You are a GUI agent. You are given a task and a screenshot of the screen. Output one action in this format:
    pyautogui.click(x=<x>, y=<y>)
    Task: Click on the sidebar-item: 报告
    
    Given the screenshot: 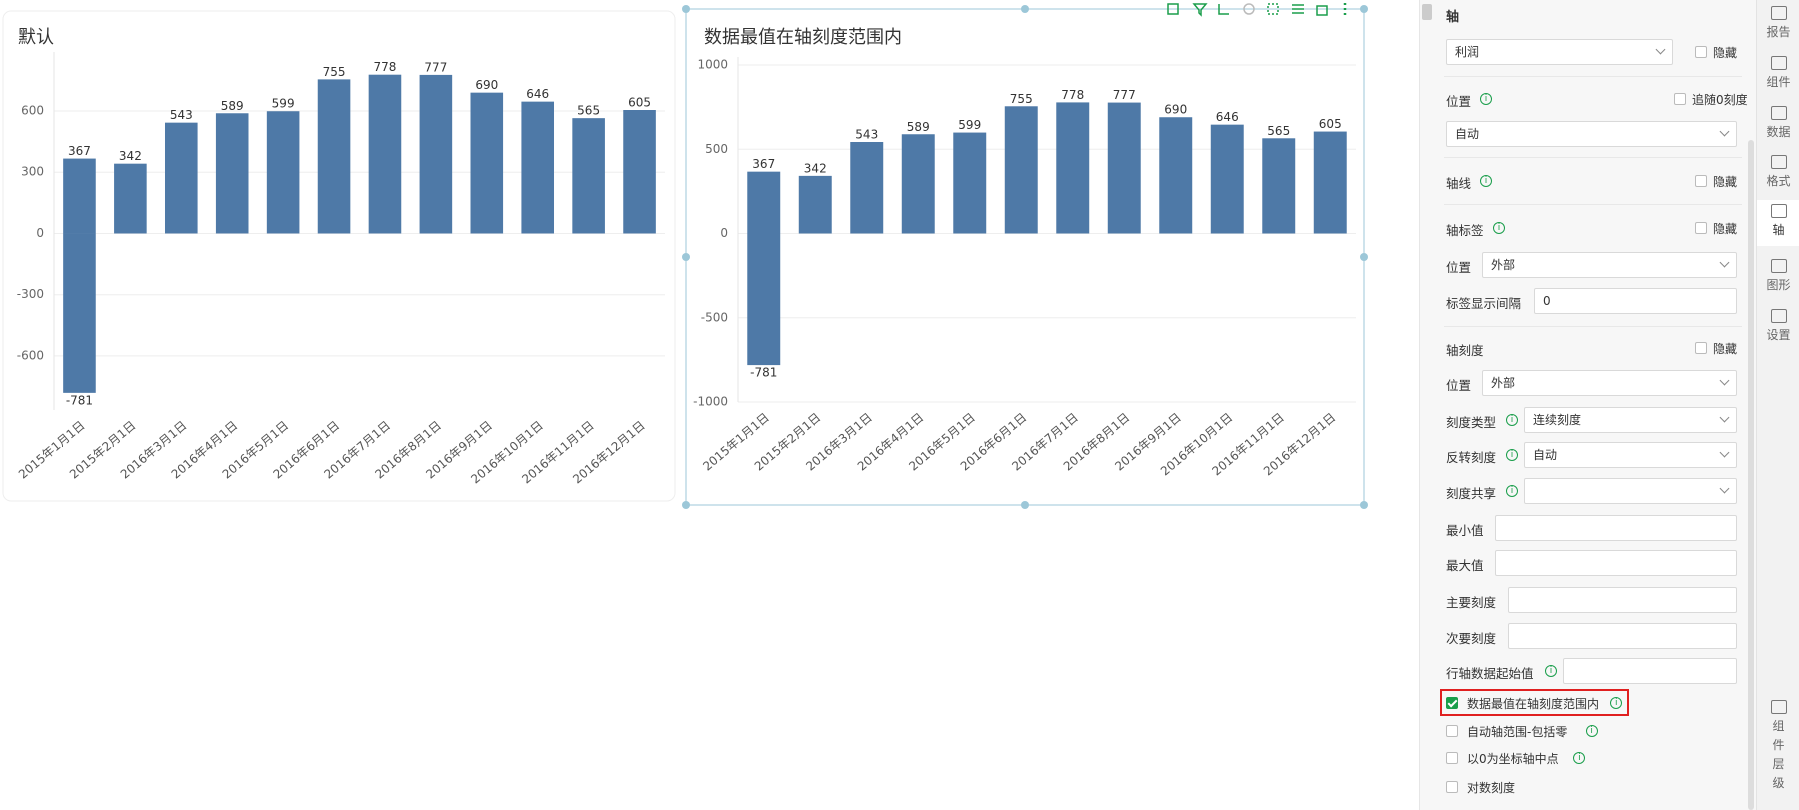 What is the action you would take?
    pyautogui.click(x=1778, y=25)
    